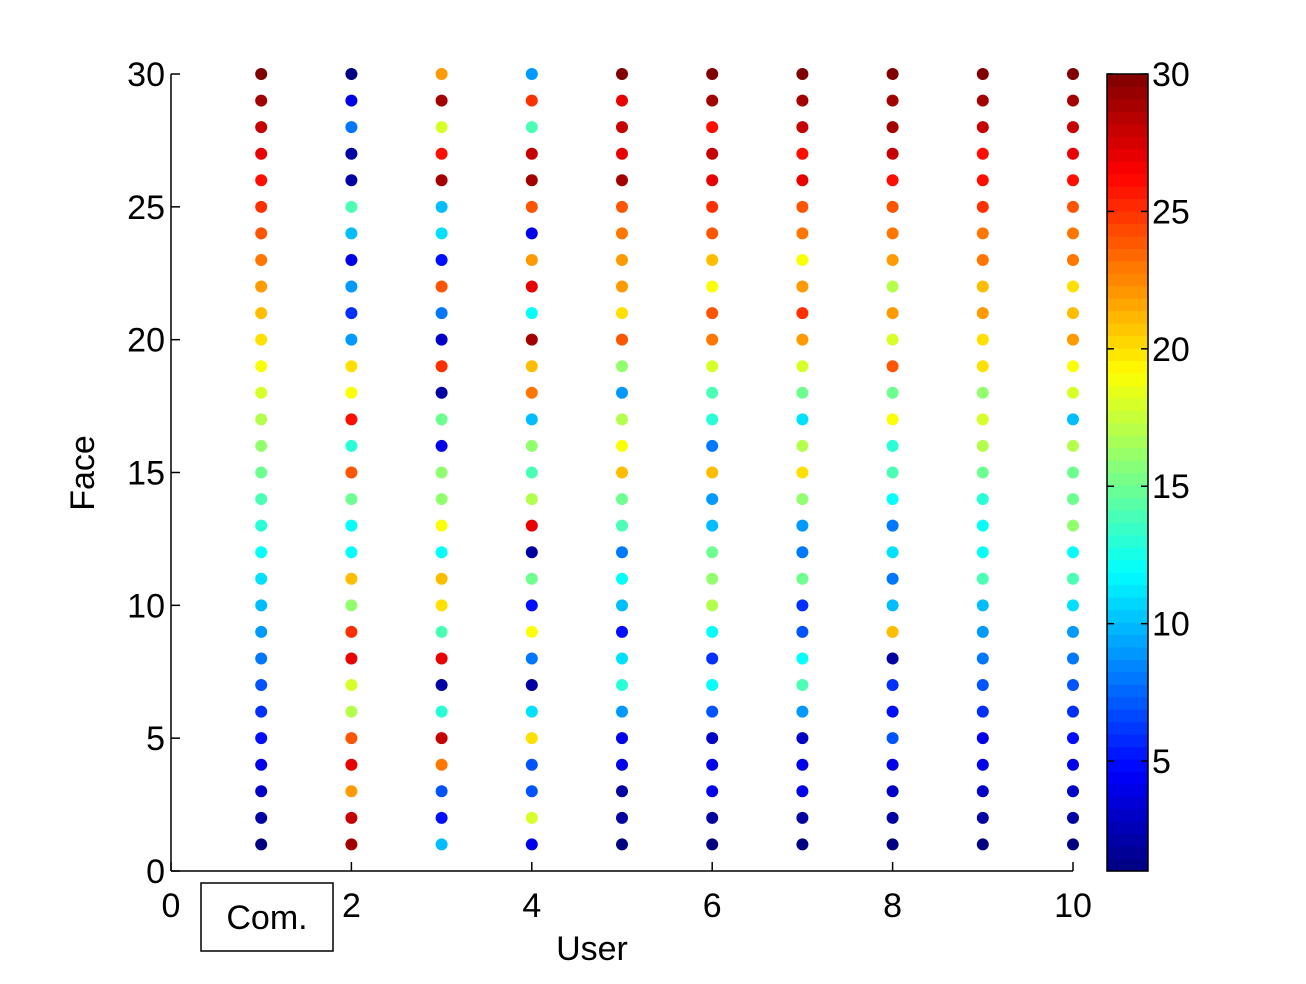  What do you see at coordinates (1171, 625) in the screenshot?
I see `colorbar-tick-label: 10` at bounding box center [1171, 625].